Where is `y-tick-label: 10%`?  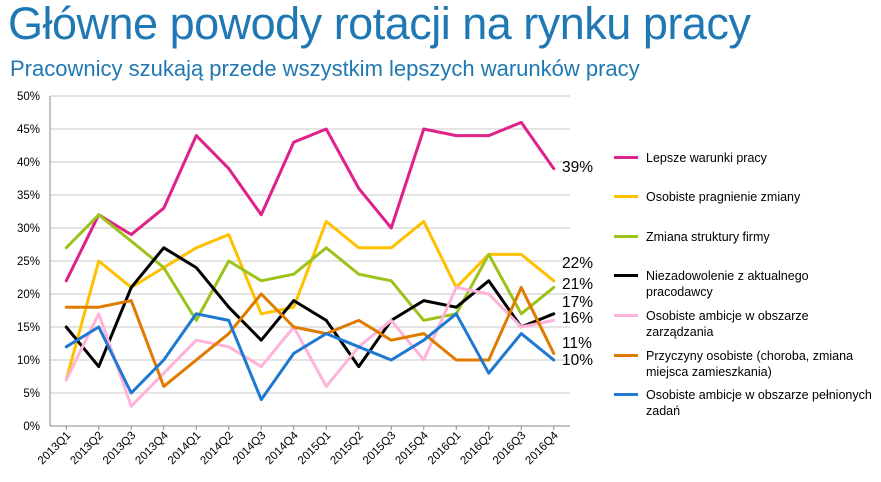 y-tick-label: 10% is located at coordinates (28, 361).